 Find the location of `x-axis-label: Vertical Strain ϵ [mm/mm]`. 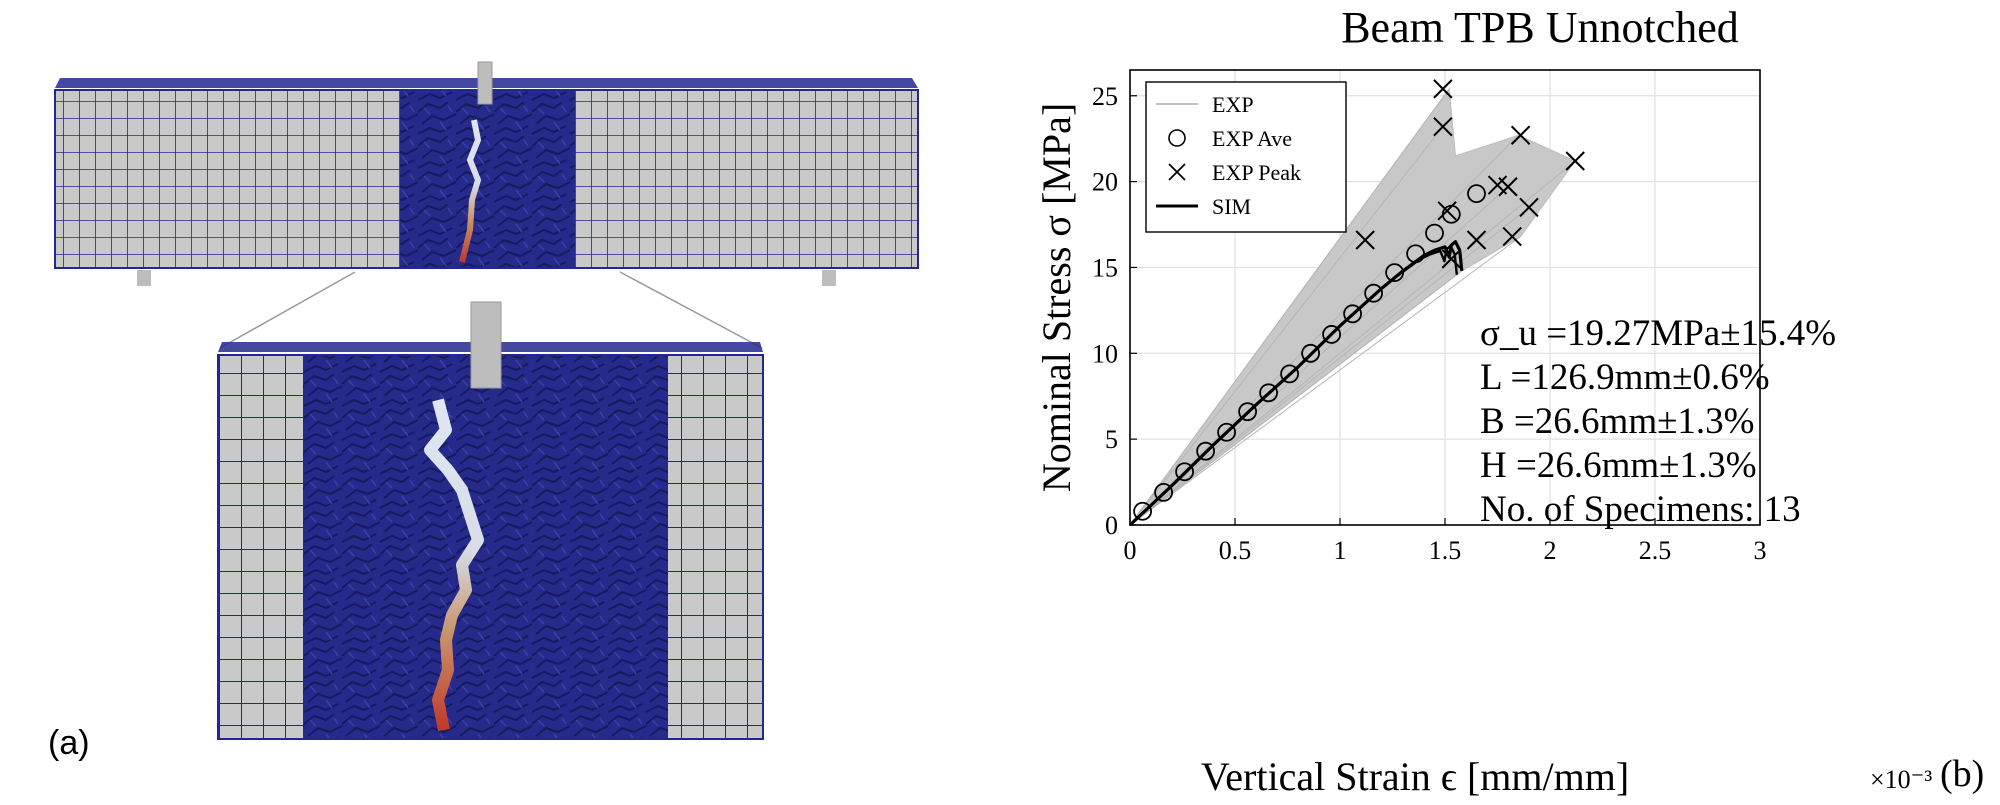

x-axis-label: Vertical Strain ϵ [mm/mm] is located at coordinates (1415, 776).